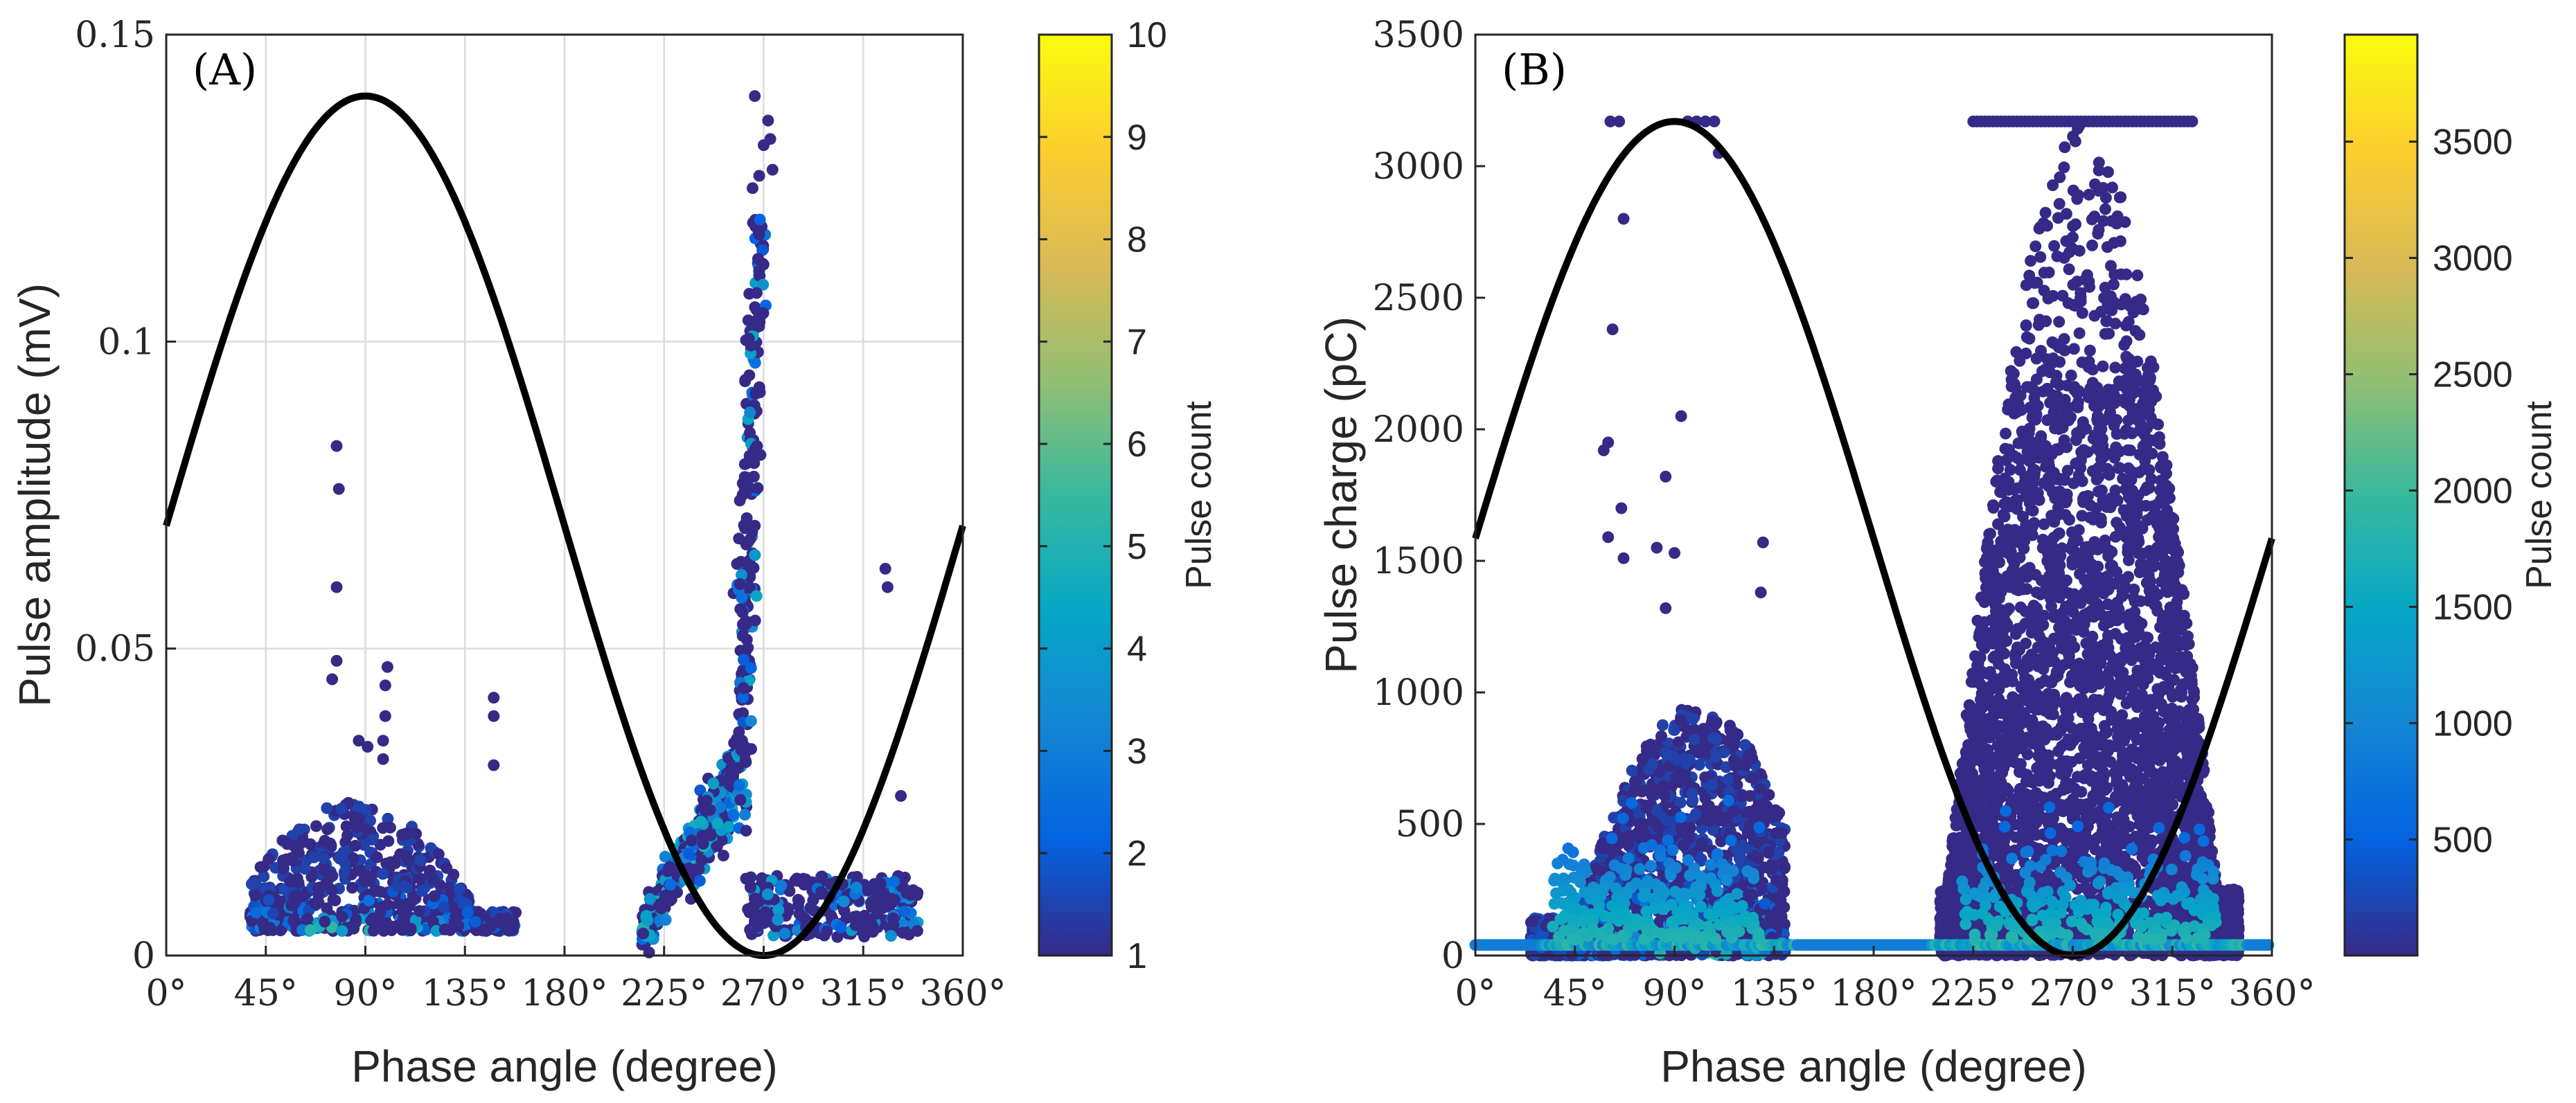 Image resolution: width=2576 pixels, height=1103 pixels. Describe the element at coordinates (1137, 342) in the screenshot. I see `panel-a-colorbar-tick-label: 7` at that location.